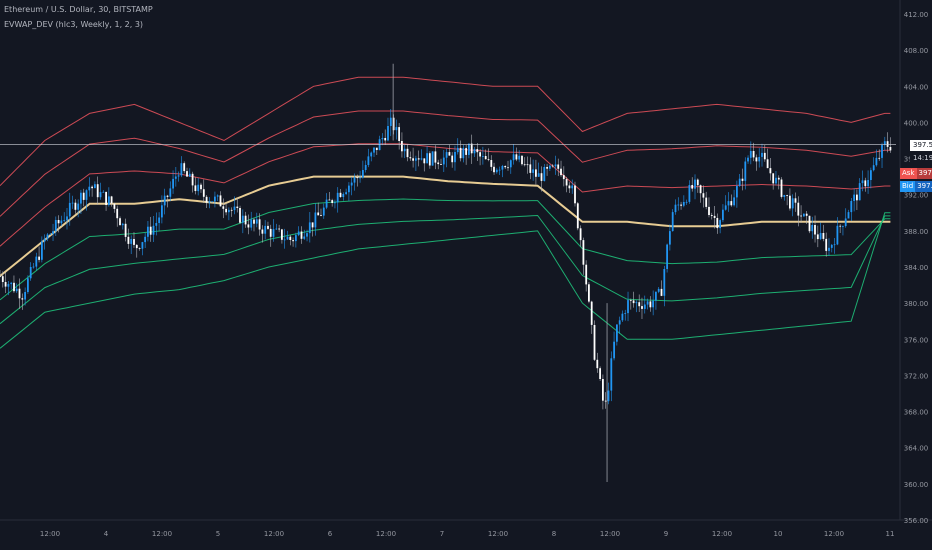 Image resolution: width=932 pixels, height=550 pixels. What do you see at coordinates (916, 51) in the screenshot?
I see `price-tick-label: 408.00` at bounding box center [916, 51].